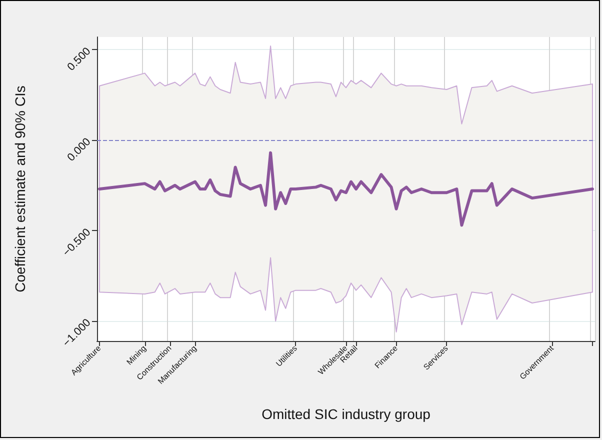 This screenshot has width=602, height=440. What do you see at coordinates (20, 189) in the screenshot?
I see `y-axis-title: Coefficient estimate and 90% CIs` at bounding box center [20, 189].